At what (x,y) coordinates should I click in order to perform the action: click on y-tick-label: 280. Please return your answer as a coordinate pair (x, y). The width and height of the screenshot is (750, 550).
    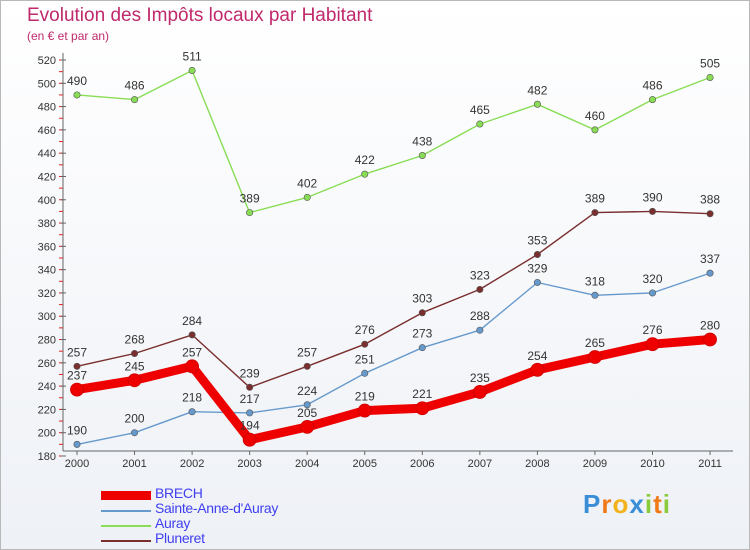
    Looking at the image, I should click on (47, 341).